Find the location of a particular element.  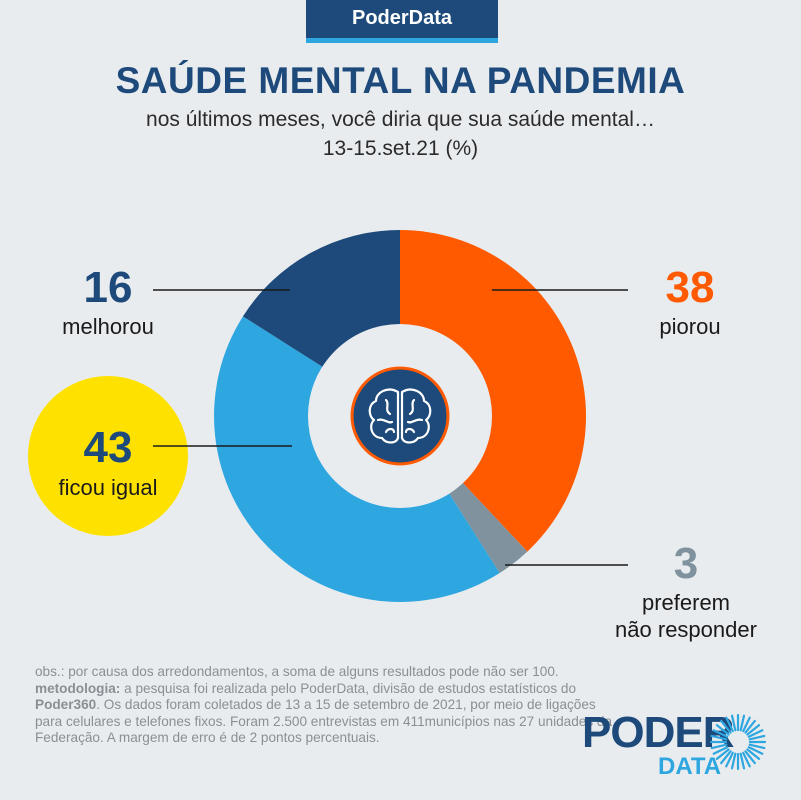

value-label-ficou-igual: 43 is located at coordinates (108, 447).